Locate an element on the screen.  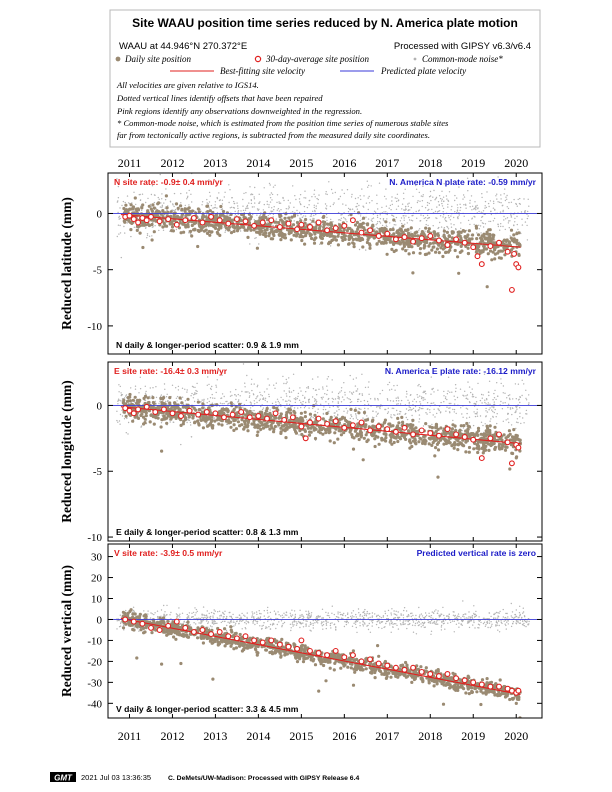
y-tick-label: -5 is located at coordinates (98, 271).